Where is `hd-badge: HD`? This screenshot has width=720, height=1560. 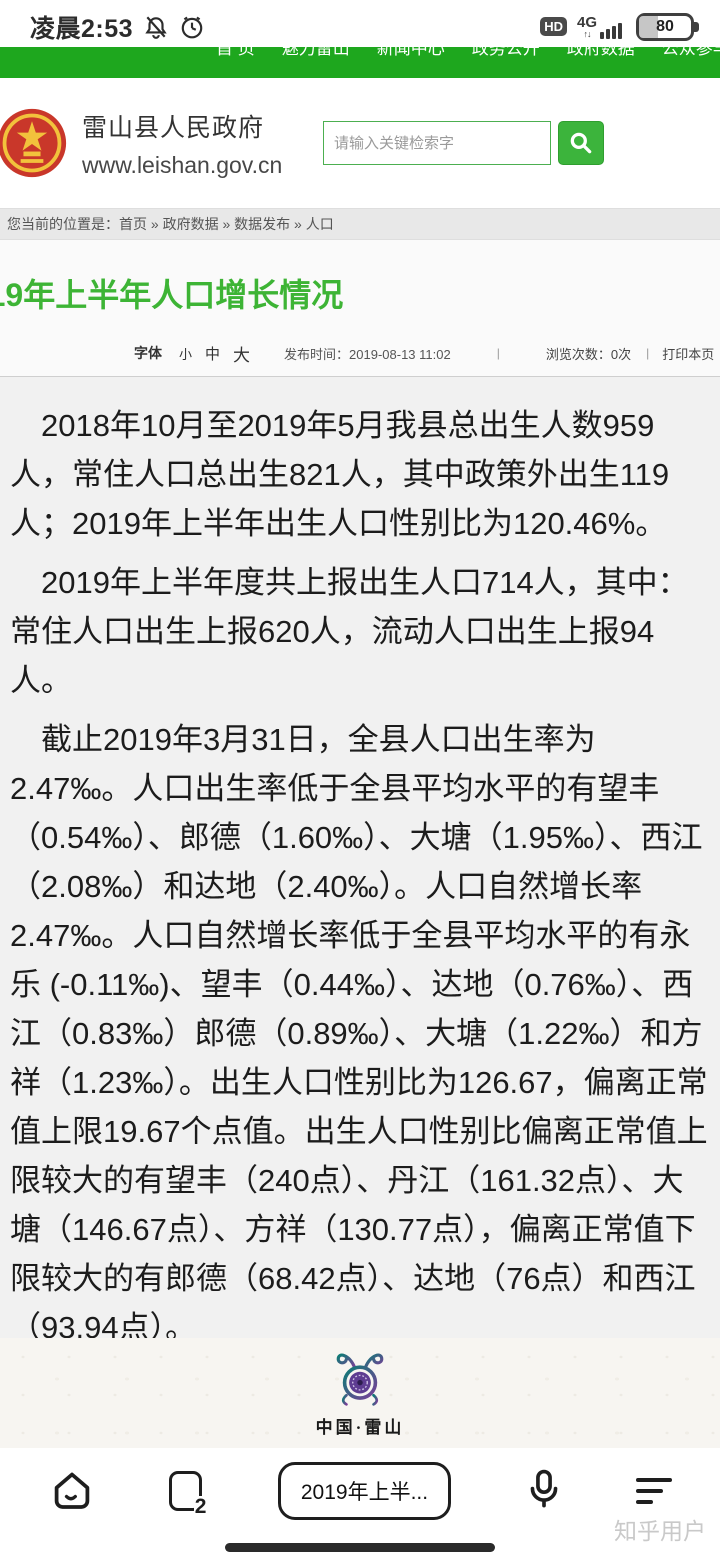 hd-badge: HD is located at coordinates (553, 26).